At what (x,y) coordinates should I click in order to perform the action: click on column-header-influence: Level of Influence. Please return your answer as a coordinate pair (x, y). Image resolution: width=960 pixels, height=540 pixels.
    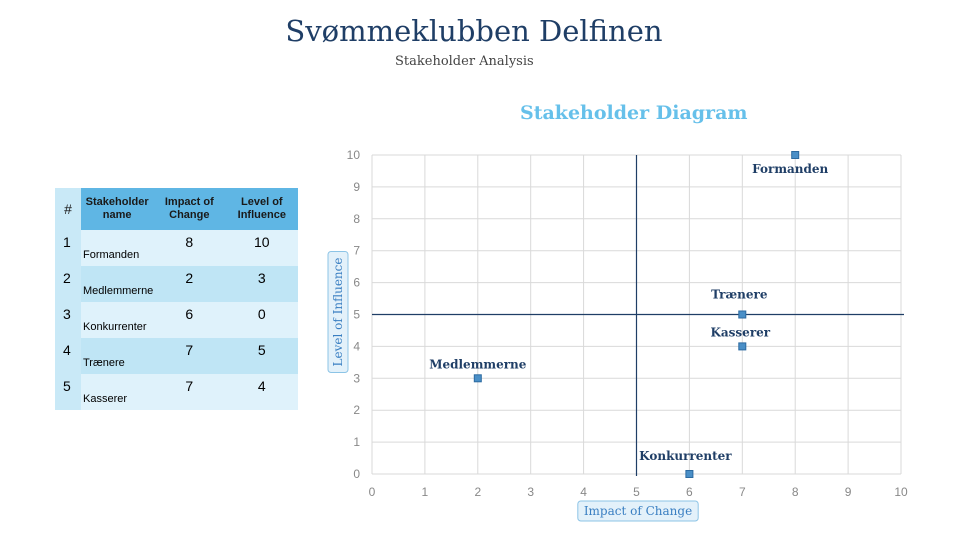
    Looking at the image, I should click on (262, 209).